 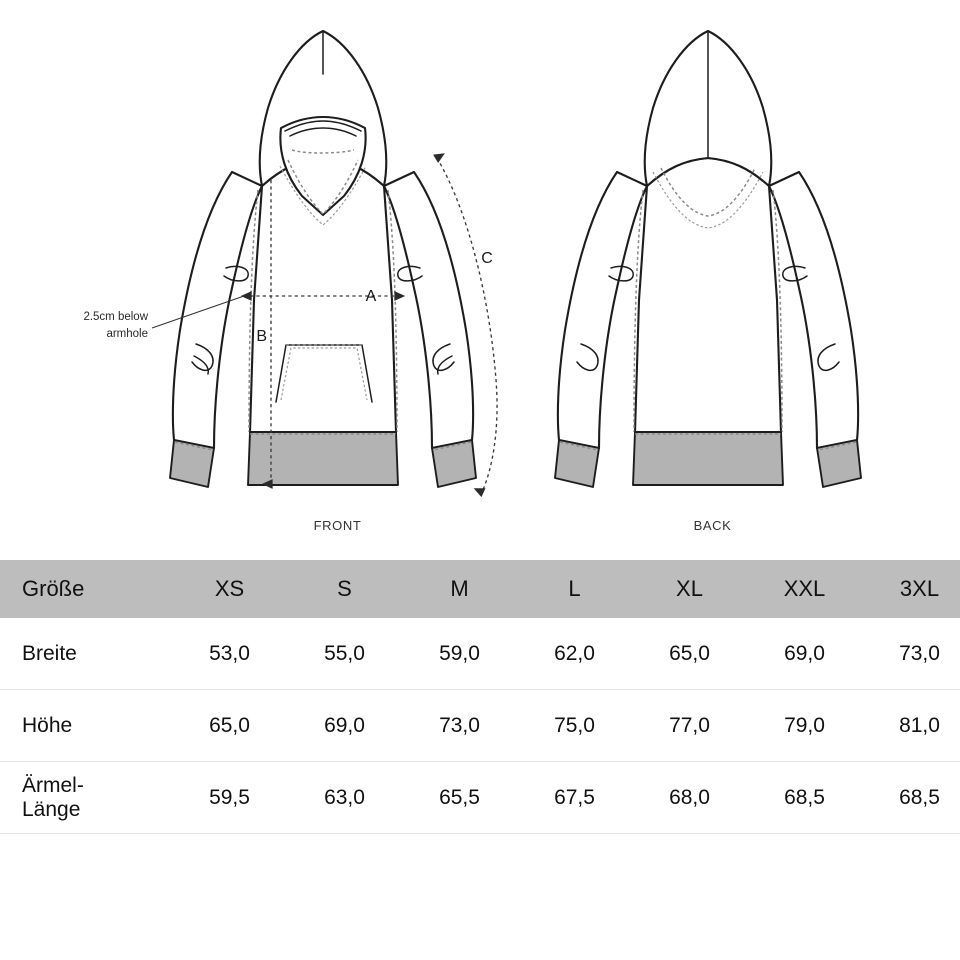 What do you see at coordinates (804, 654) in the screenshot?
I see `cell-breite-xxl: 69,0` at bounding box center [804, 654].